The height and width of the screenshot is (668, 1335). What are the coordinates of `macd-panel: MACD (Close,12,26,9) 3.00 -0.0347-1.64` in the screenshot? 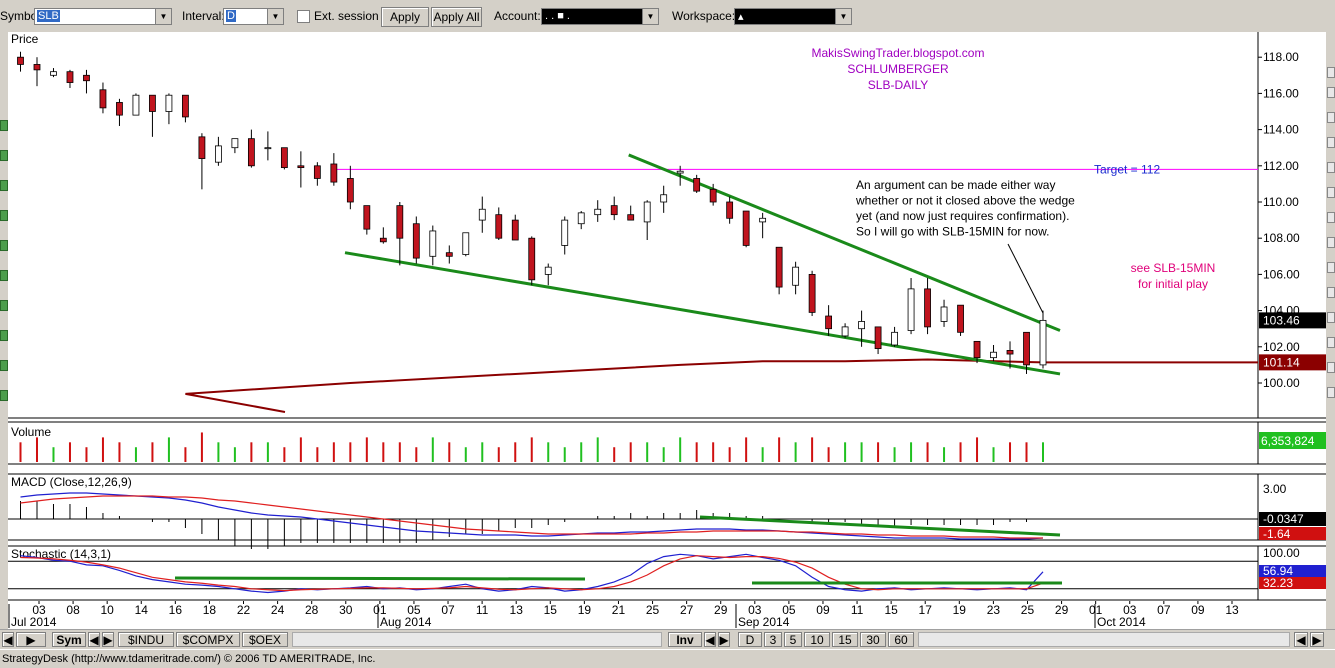 It's located at (667, 511).